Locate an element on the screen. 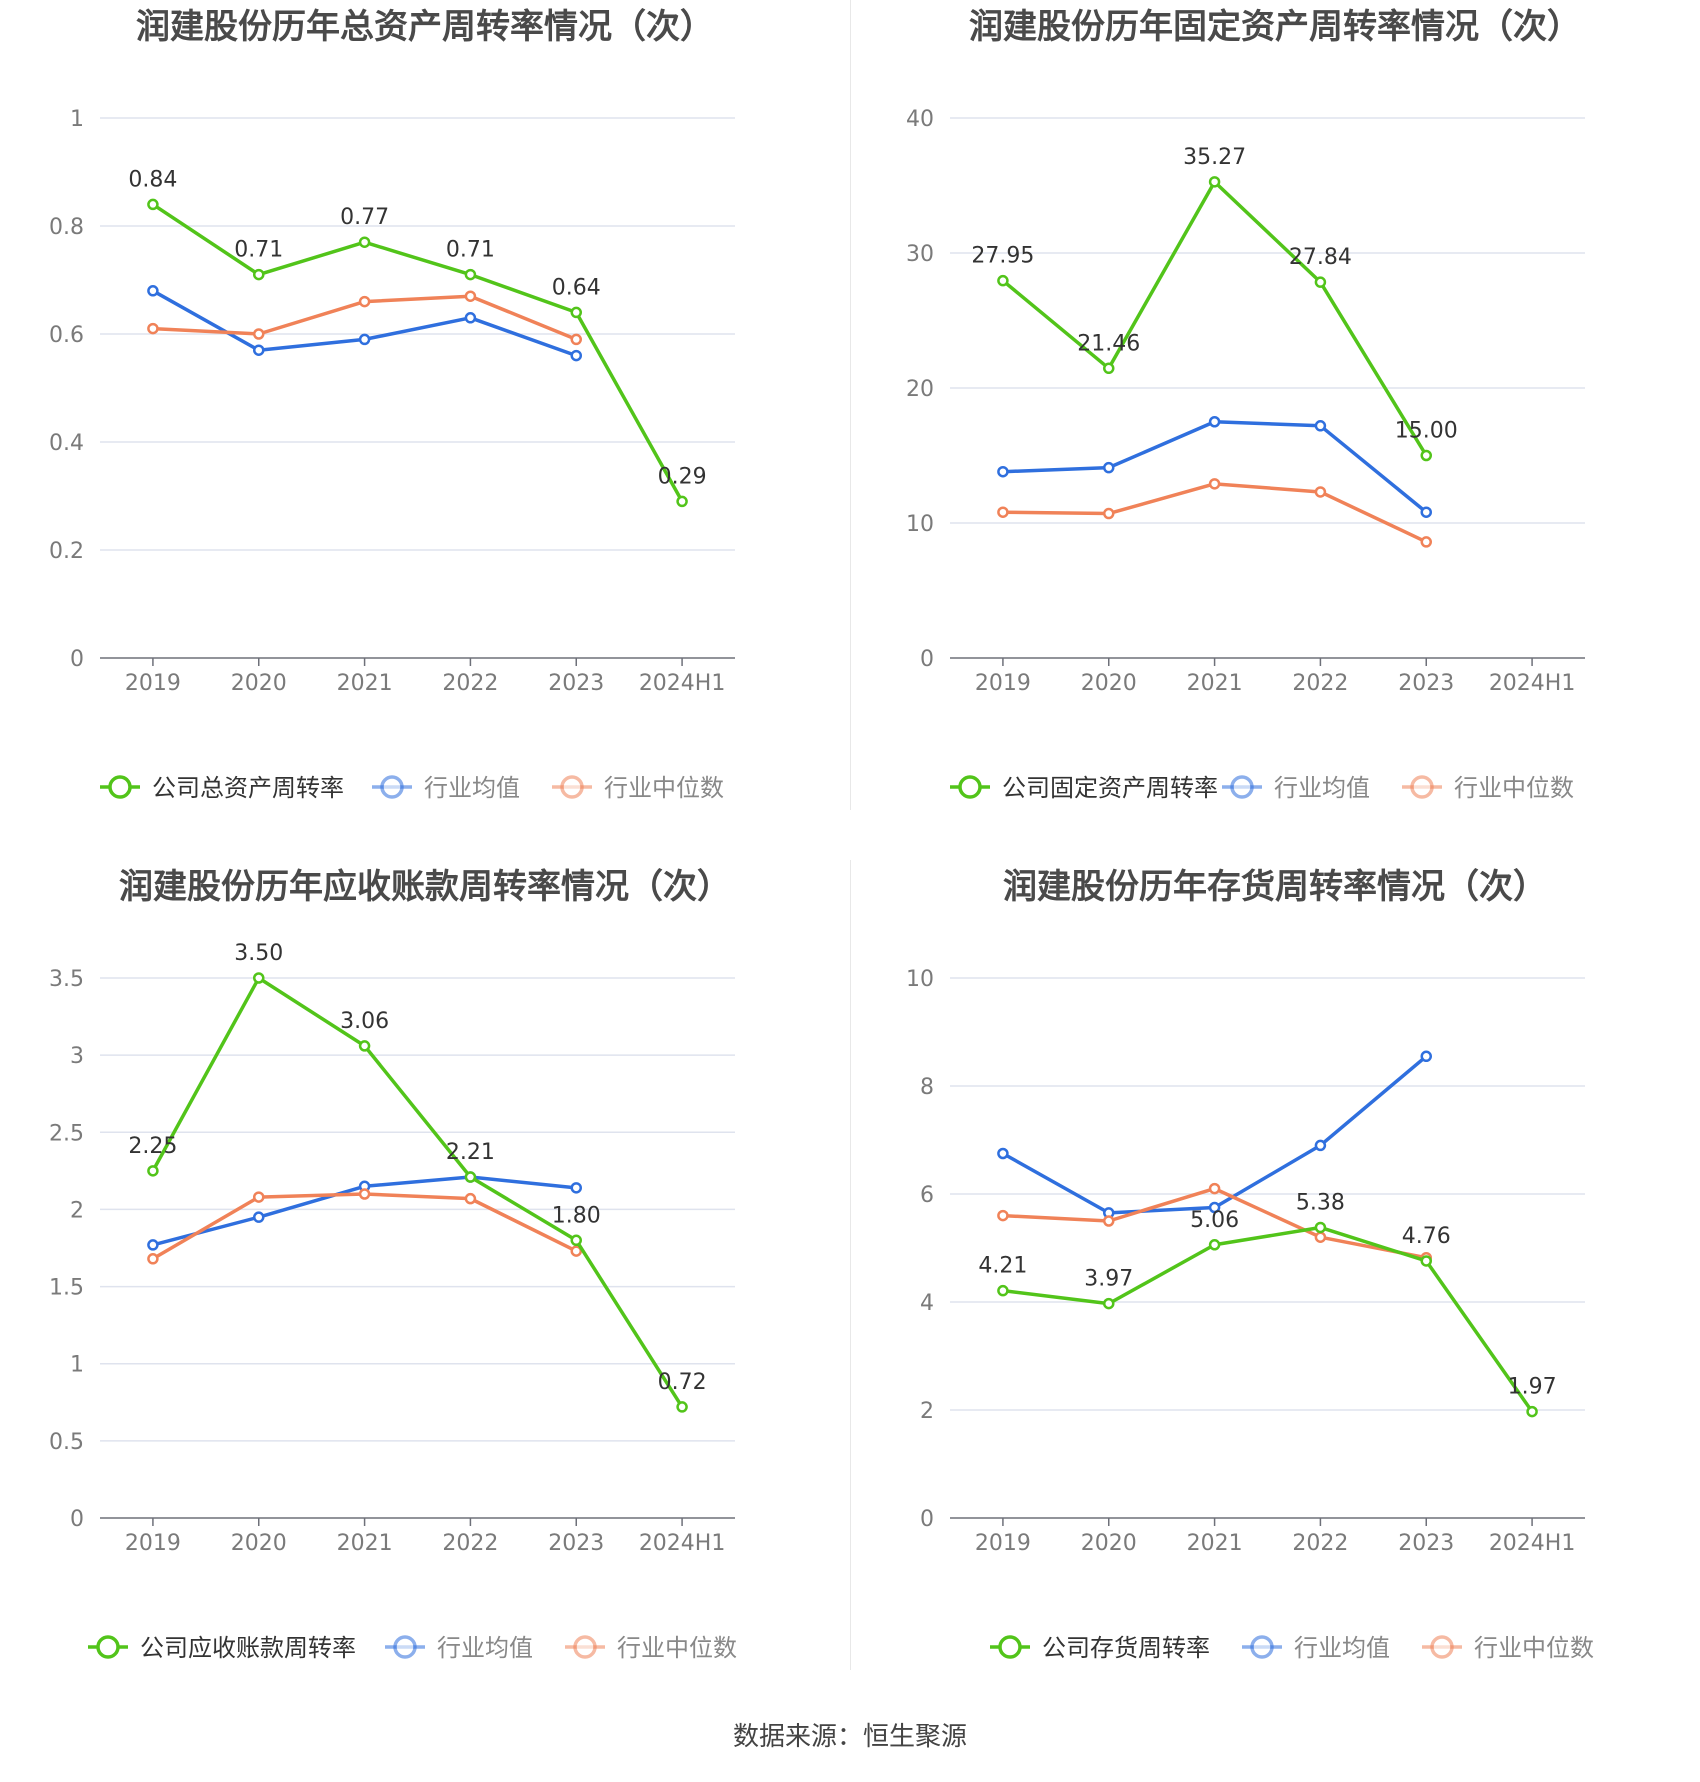 The width and height of the screenshot is (1700, 1782). data-label: 15.00 is located at coordinates (1426, 431).